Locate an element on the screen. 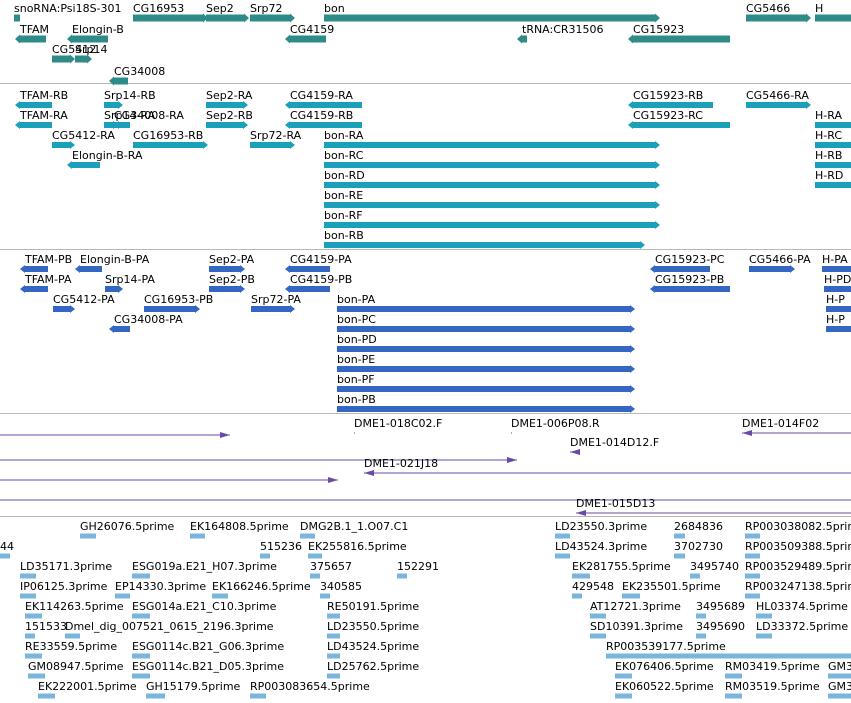 The width and height of the screenshot is (851, 703). feature-EK076406.5prime is located at coordinates (623, 676).